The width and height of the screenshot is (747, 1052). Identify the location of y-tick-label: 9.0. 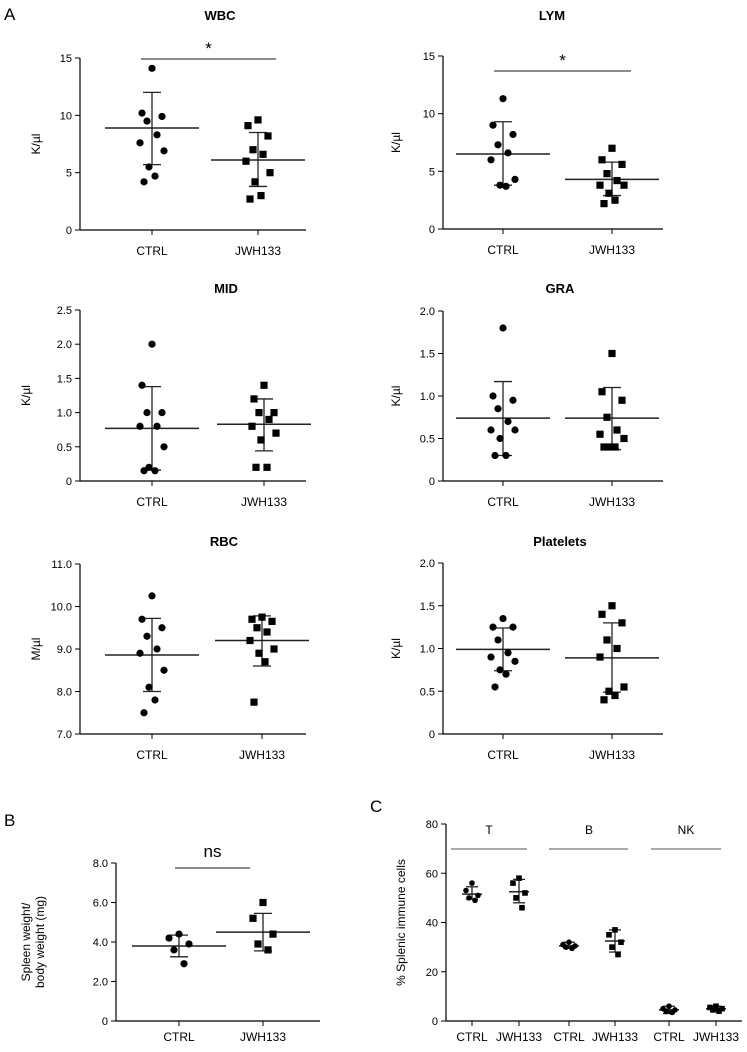
(64, 650).